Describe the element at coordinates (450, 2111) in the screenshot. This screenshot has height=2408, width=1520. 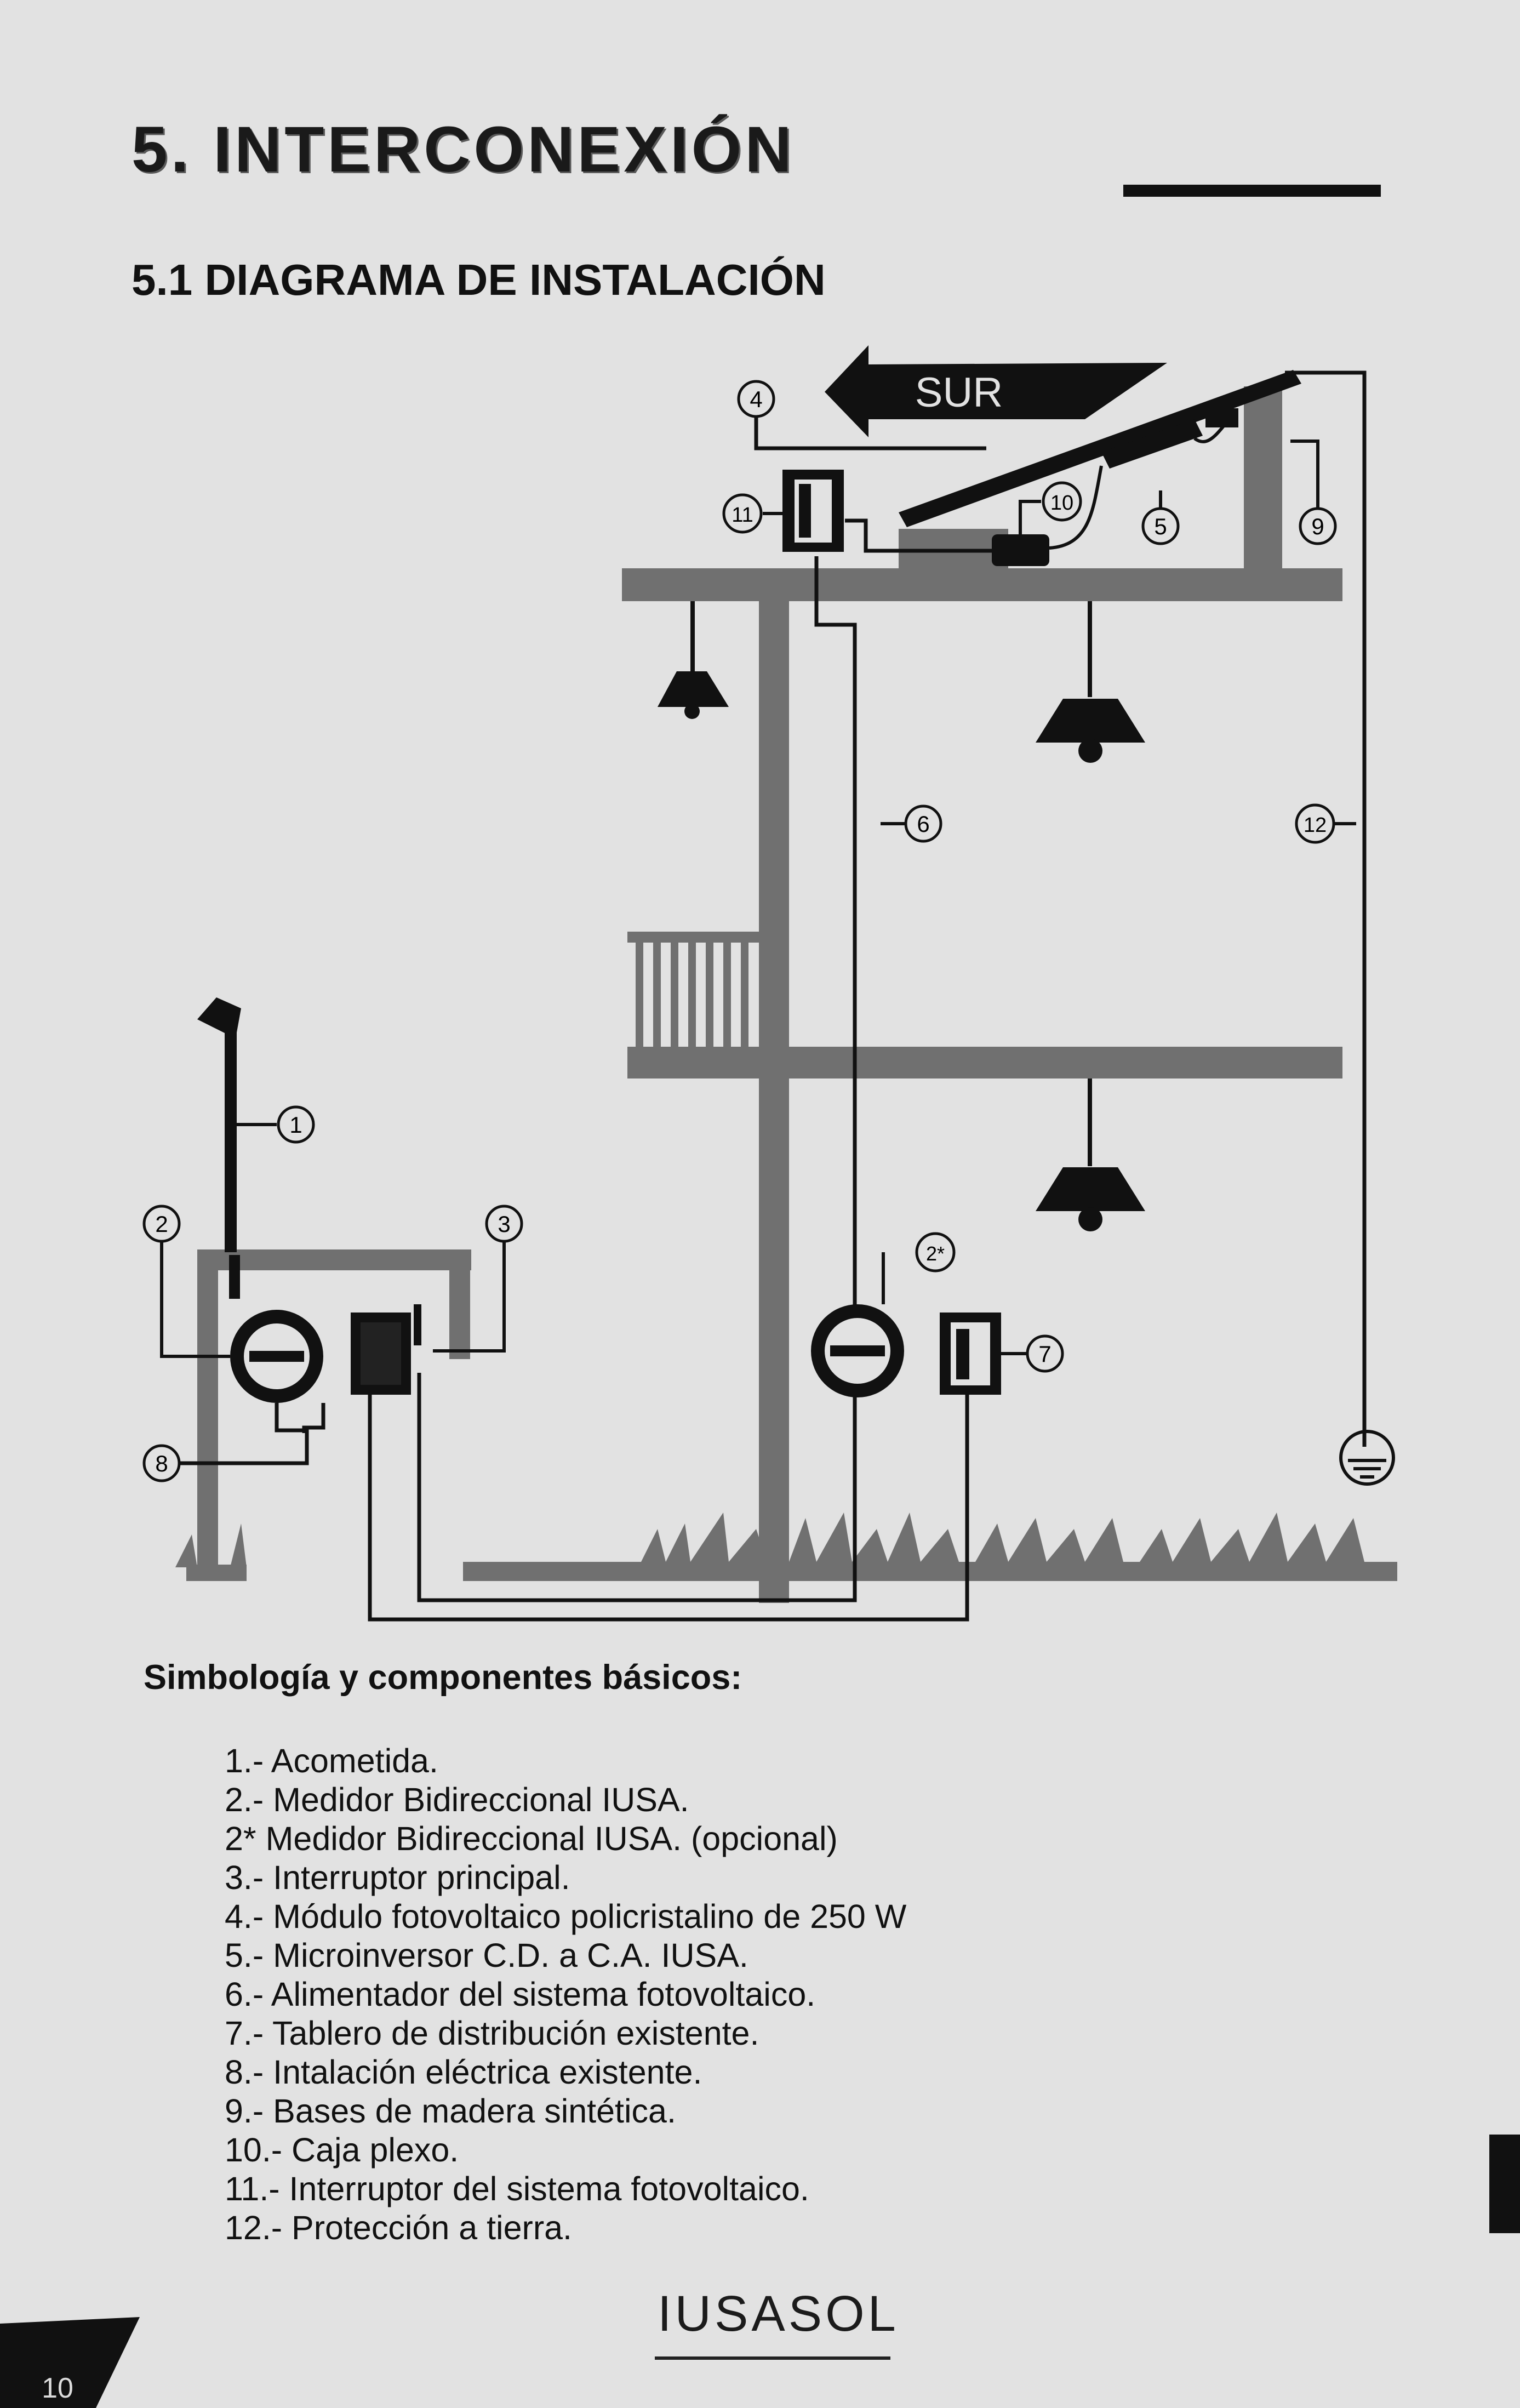
I see `legend-item: 9.- Bases de madera sintética.` at that location.